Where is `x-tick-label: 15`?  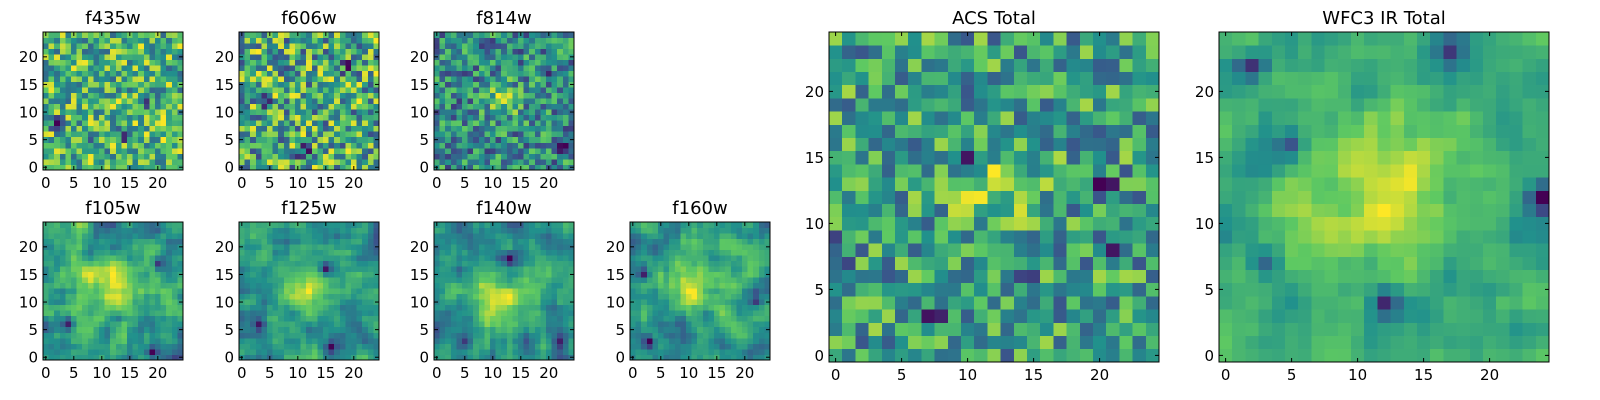 x-tick-label: 15 is located at coordinates (325, 373).